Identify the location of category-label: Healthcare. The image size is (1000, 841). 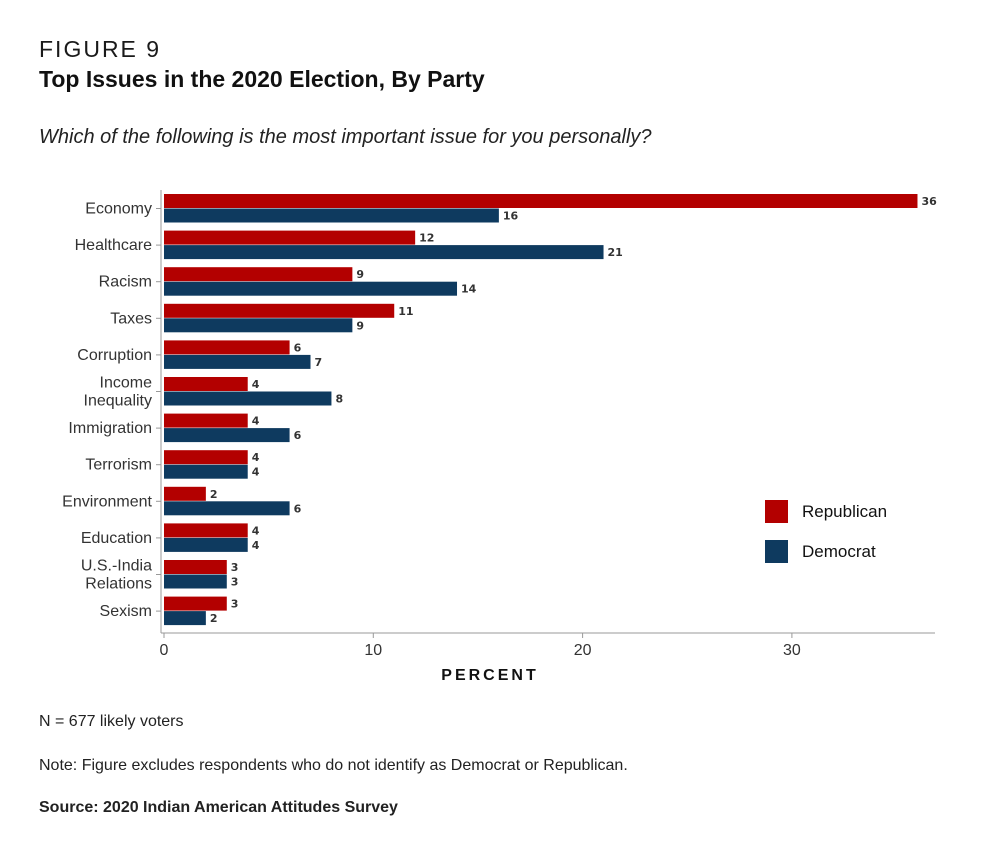
(113, 245).